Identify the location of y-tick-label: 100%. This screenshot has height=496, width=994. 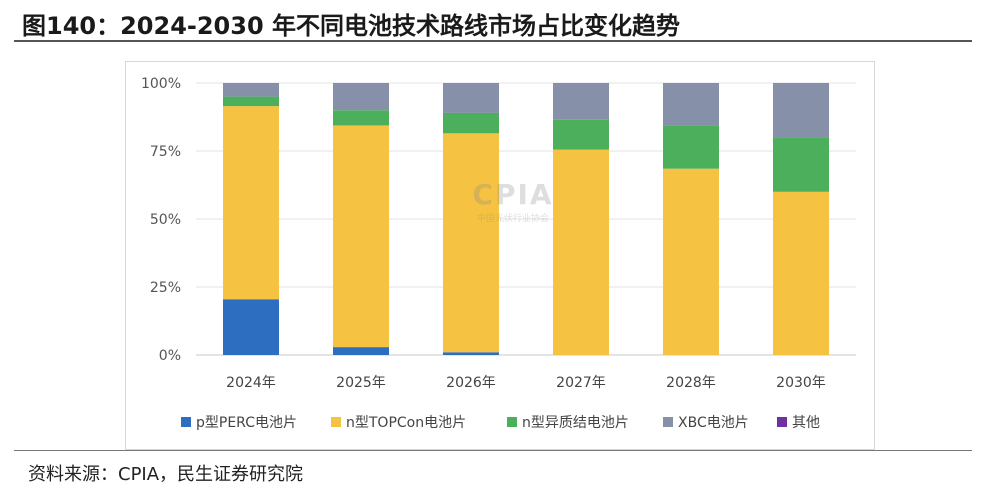
(161, 84).